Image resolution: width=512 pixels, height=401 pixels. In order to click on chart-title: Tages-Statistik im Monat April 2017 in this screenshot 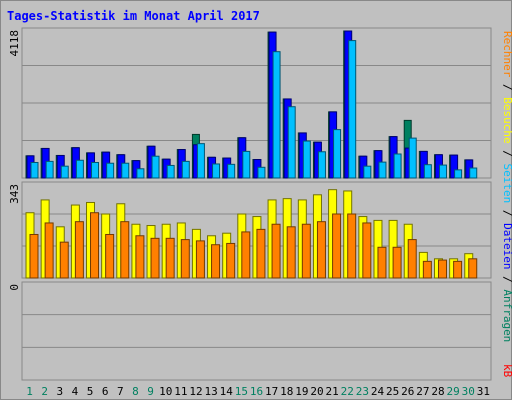, I will do `click(133, 16)`.